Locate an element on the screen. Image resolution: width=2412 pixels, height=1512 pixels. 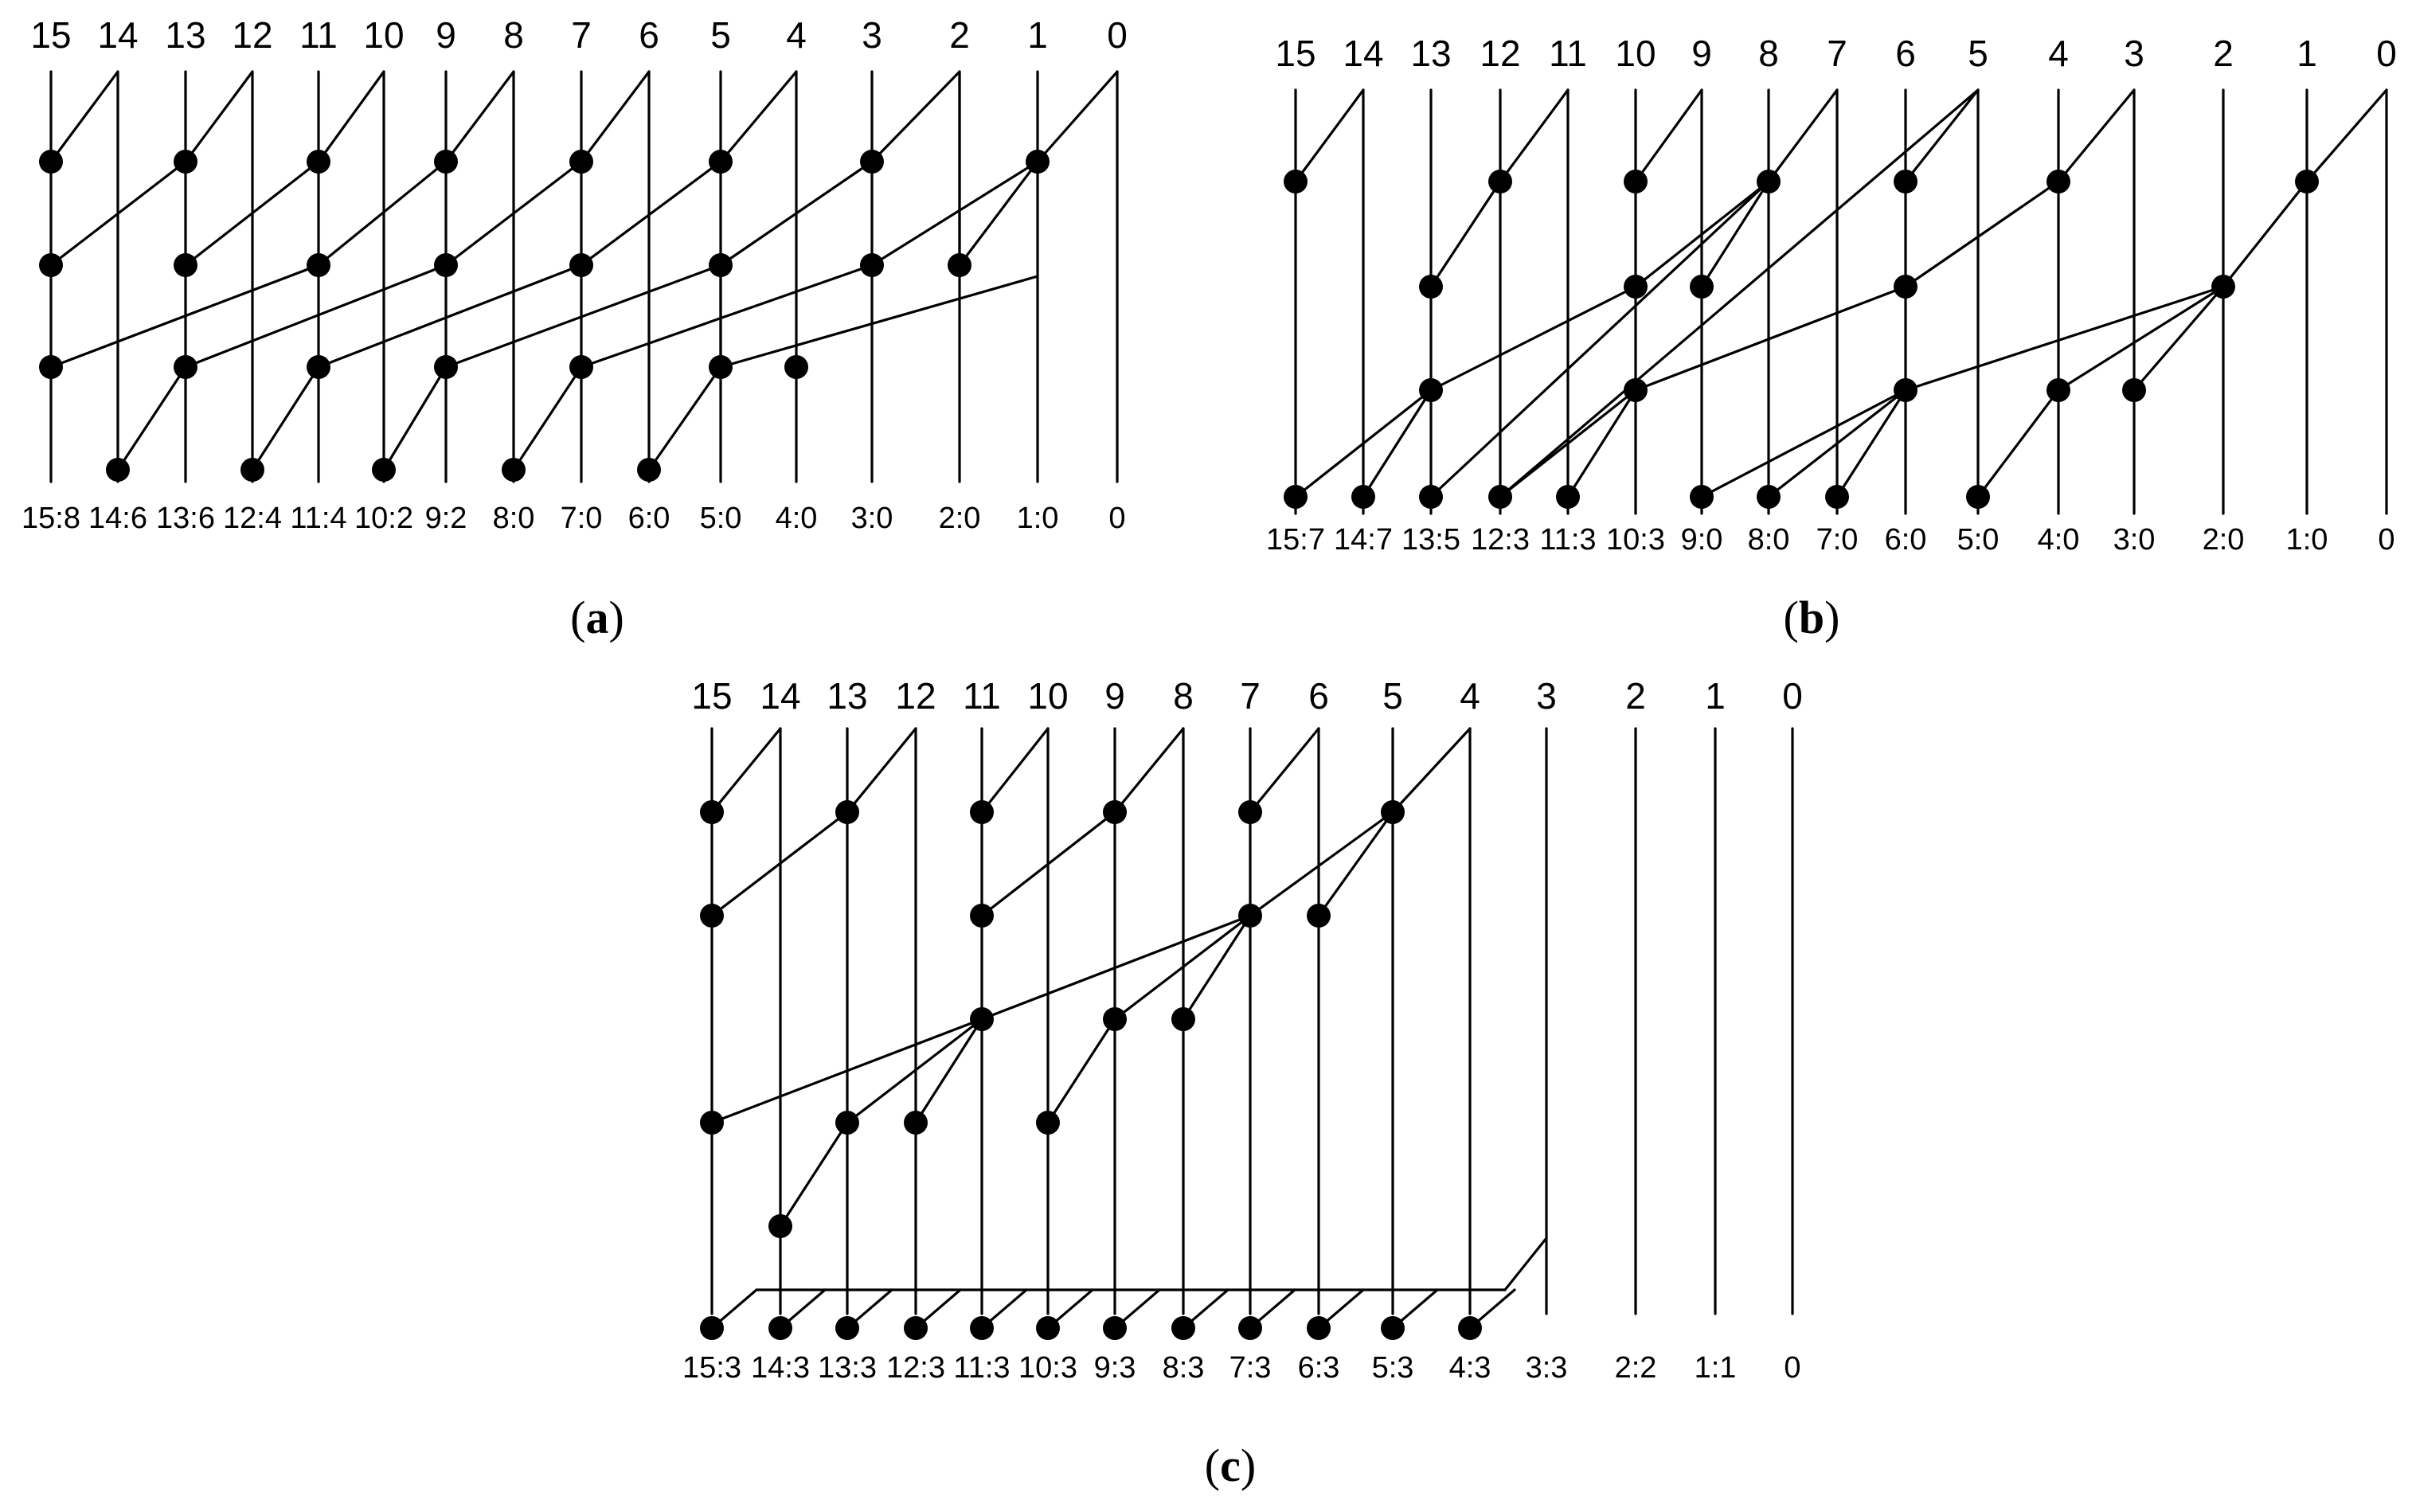
bottom-label-bit-14: 14:3 is located at coordinates (780, 1368).